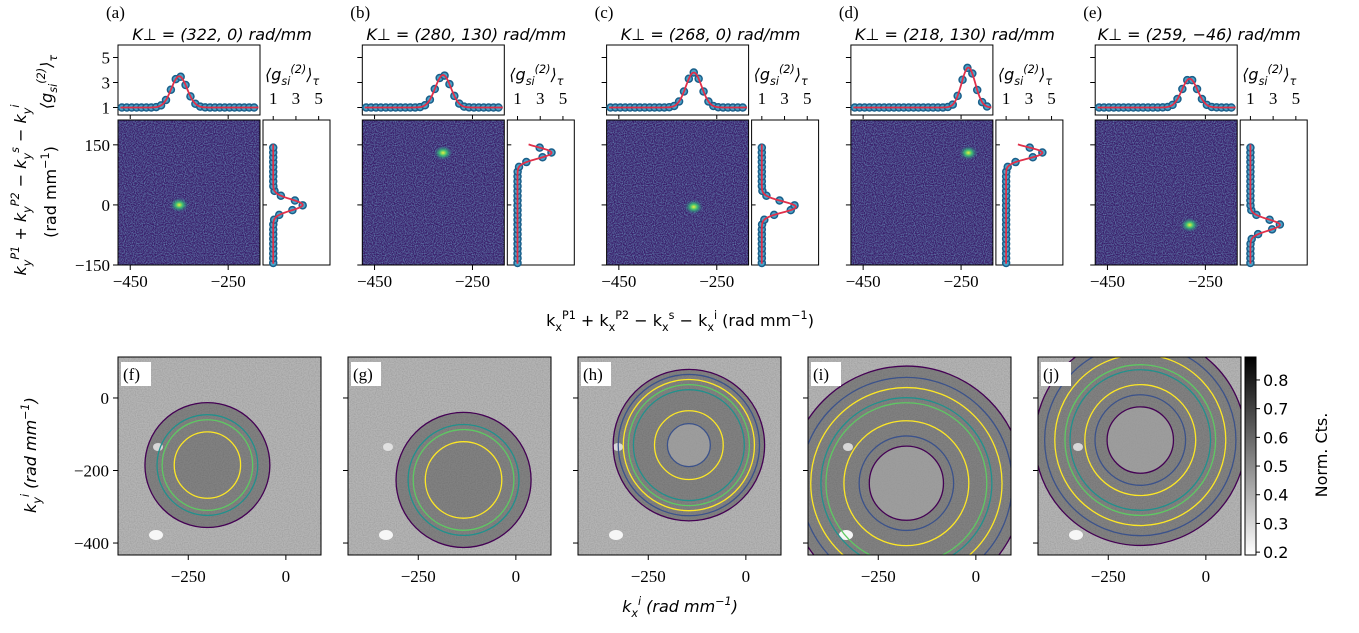 The image size is (1359, 633). Describe the element at coordinates (604, 12) in the screenshot. I see `panel-label: (c)` at that location.